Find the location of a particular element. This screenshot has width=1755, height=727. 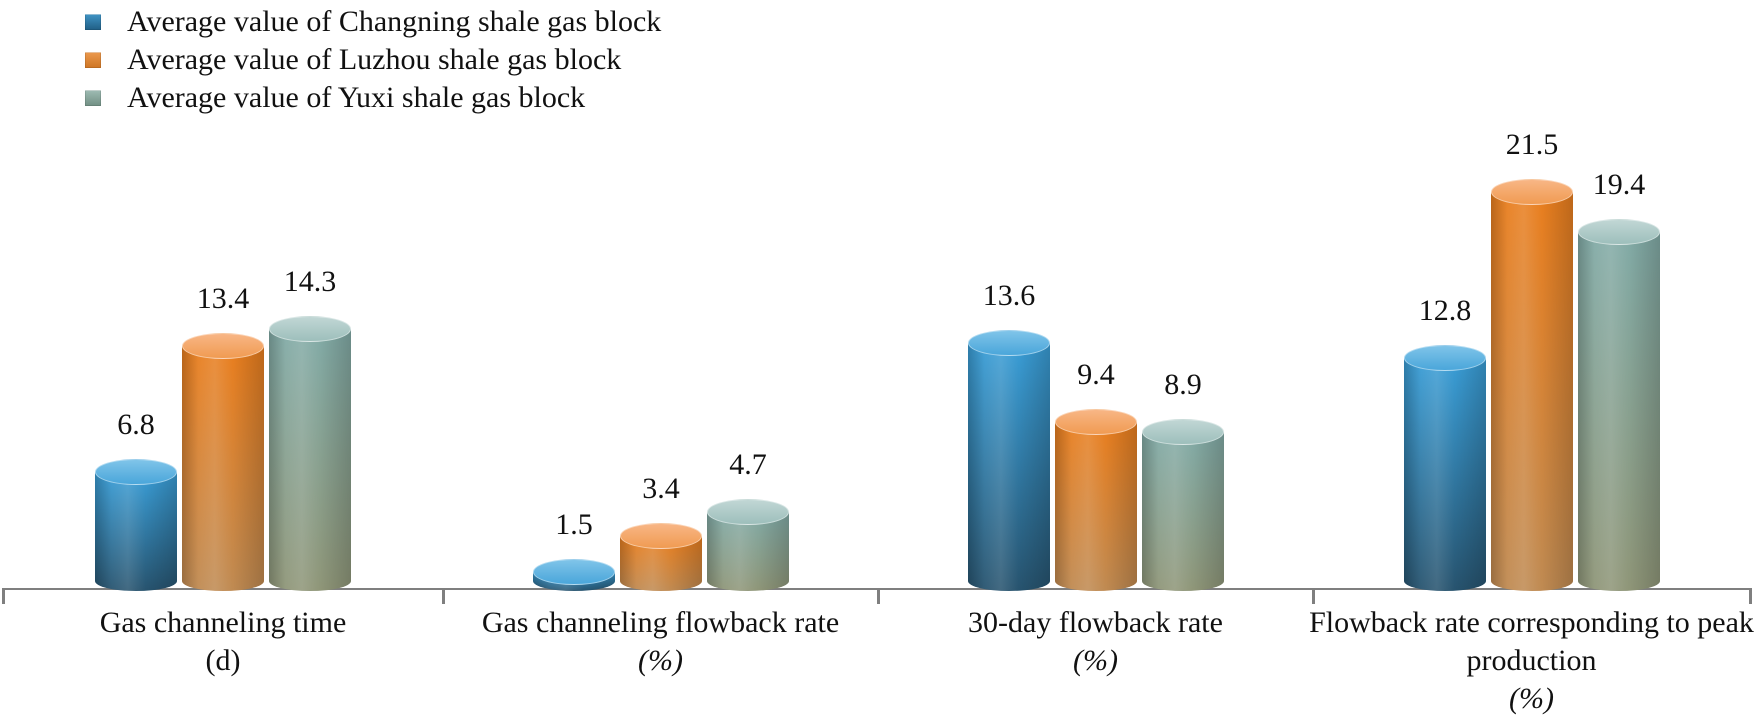

legend-item: Average value of Yuxi shale gas block is located at coordinates (373, 98).